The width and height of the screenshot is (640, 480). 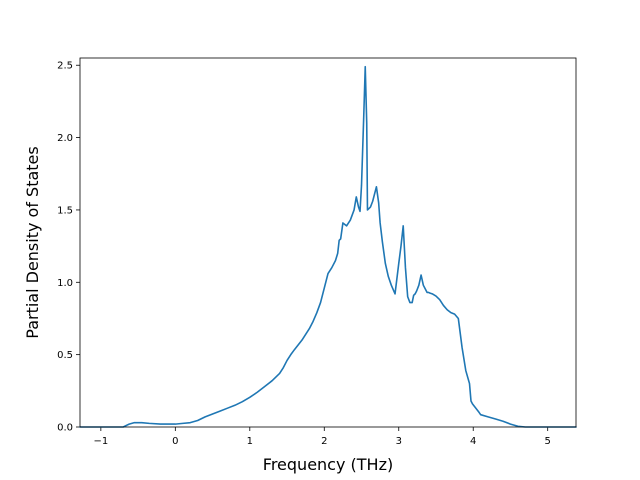 What do you see at coordinates (65, 283) in the screenshot?
I see `y-tick-label: 1.0` at bounding box center [65, 283].